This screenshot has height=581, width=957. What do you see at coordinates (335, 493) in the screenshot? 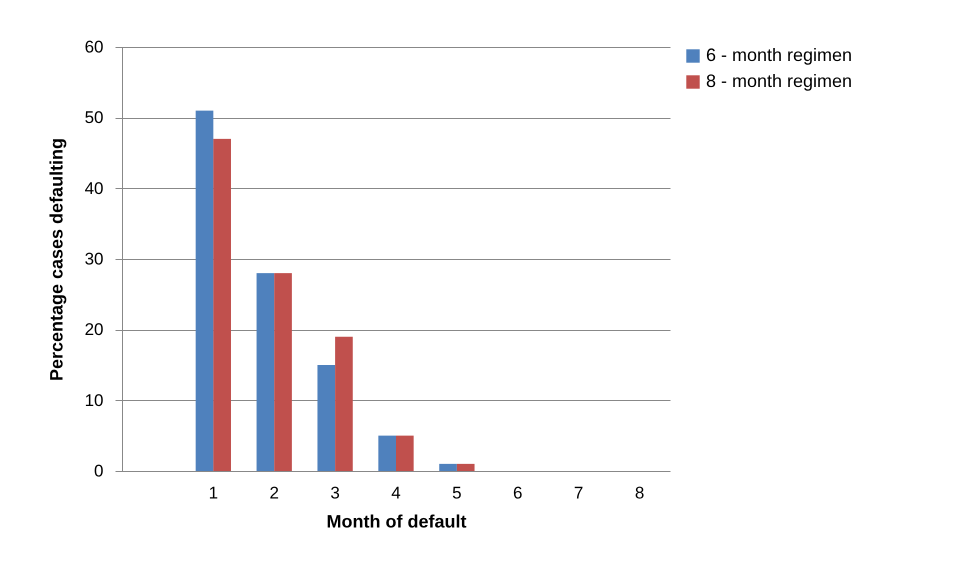
I see `x-tick-label: 3` at bounding box center [335, 493].